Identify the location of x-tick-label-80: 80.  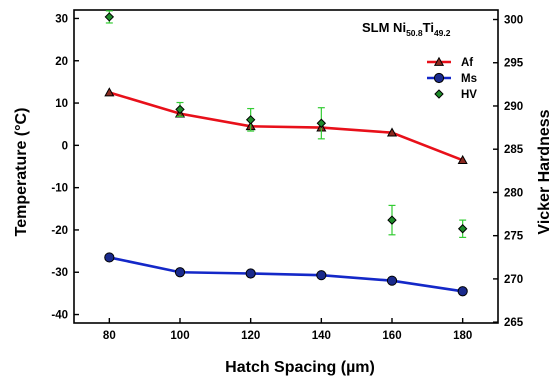
(109, 336).